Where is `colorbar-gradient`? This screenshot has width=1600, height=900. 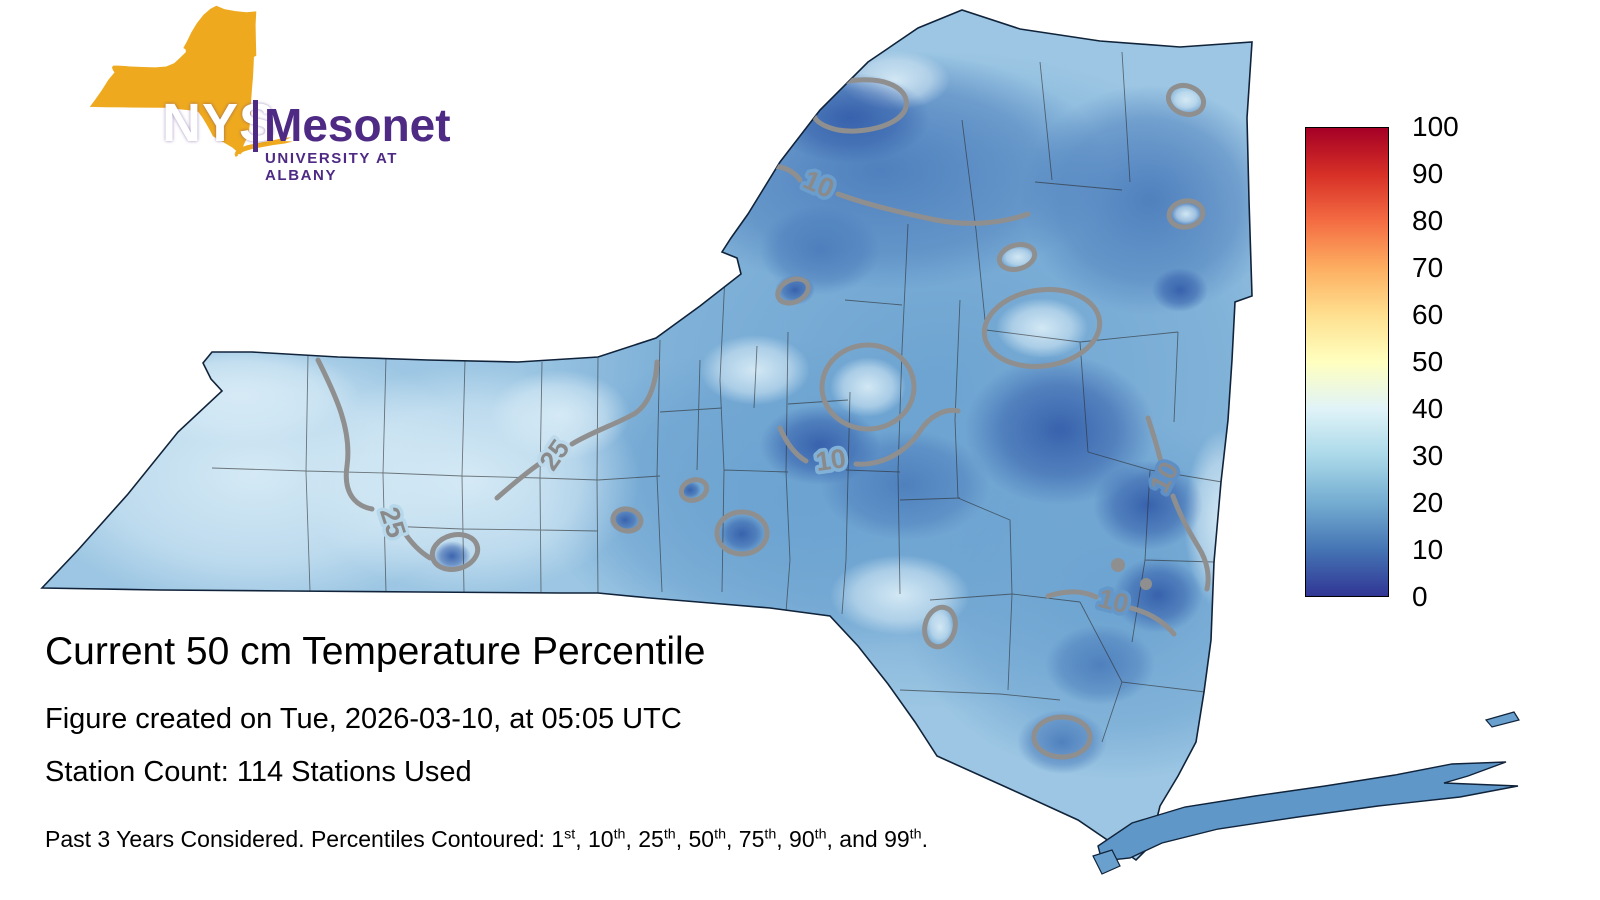
colorbar-gradient is located at coordinates (1347, 362).